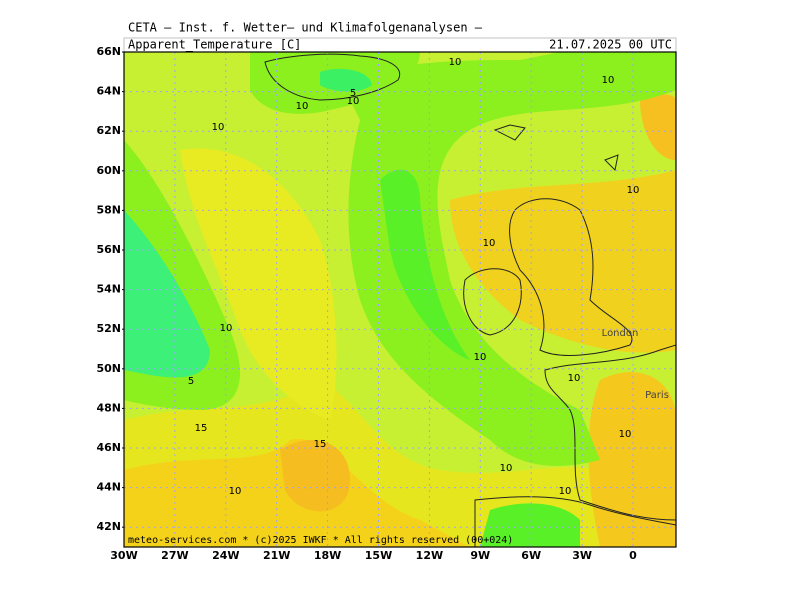  Describe the element at coordinates (108, 289) in the screenshot. I see `lat-label: 54N` at that location.